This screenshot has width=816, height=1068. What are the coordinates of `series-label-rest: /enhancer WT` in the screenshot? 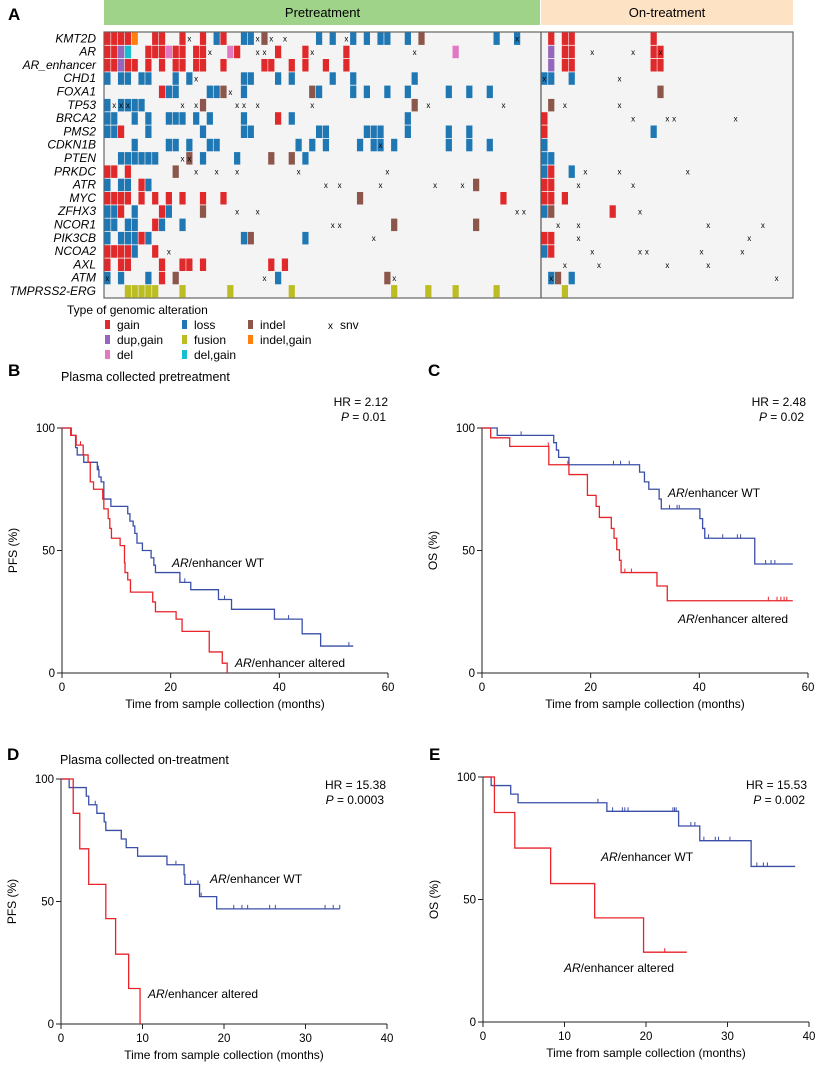 It's located at (227, 563).